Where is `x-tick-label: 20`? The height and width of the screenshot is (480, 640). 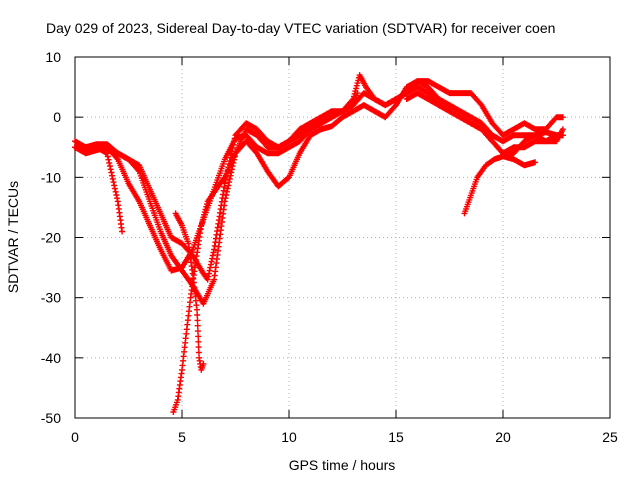 x-tick-label: 20 is located at coordinates (503, 437).